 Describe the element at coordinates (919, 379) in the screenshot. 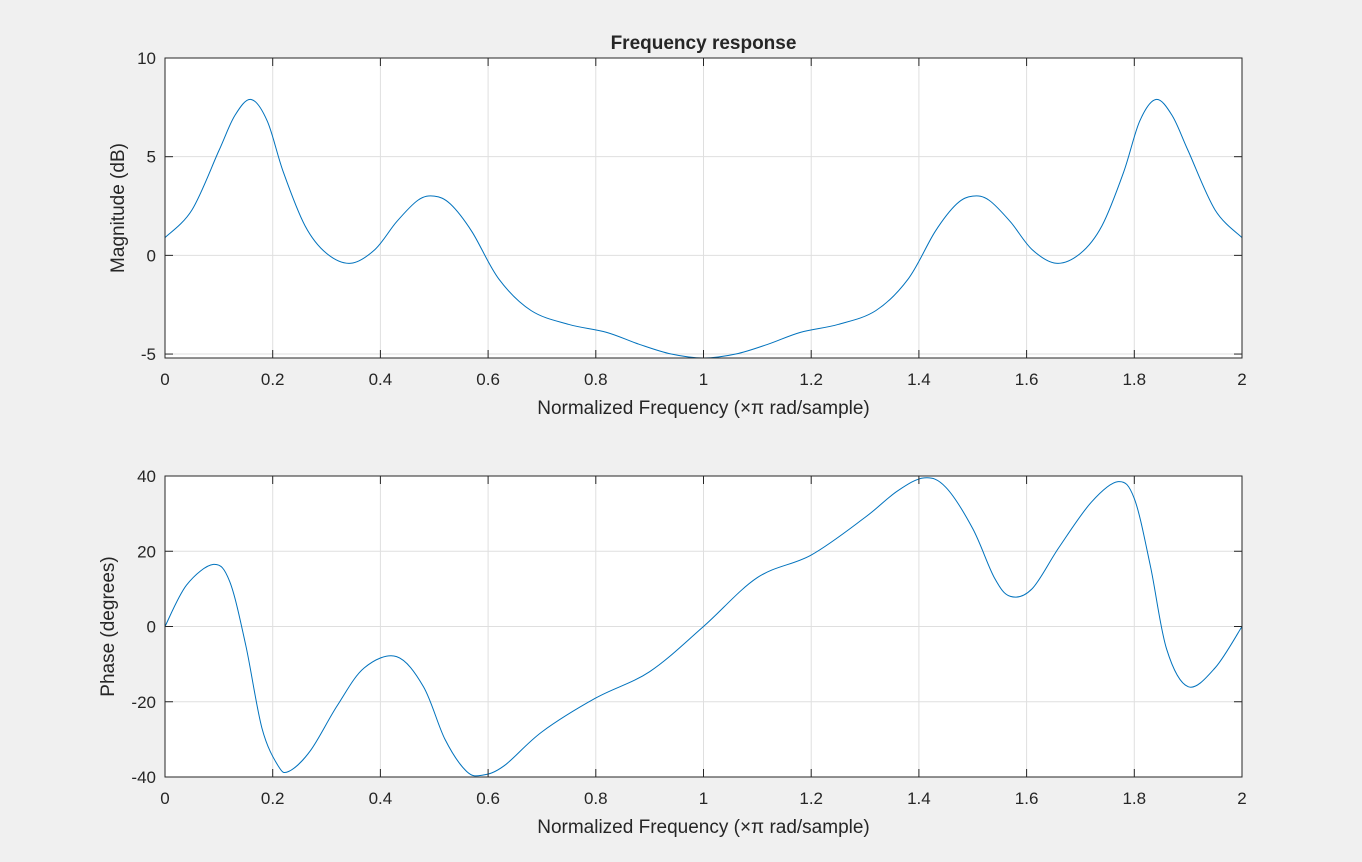

I see `magnitude-x-tick-label: 1.4` at that location.